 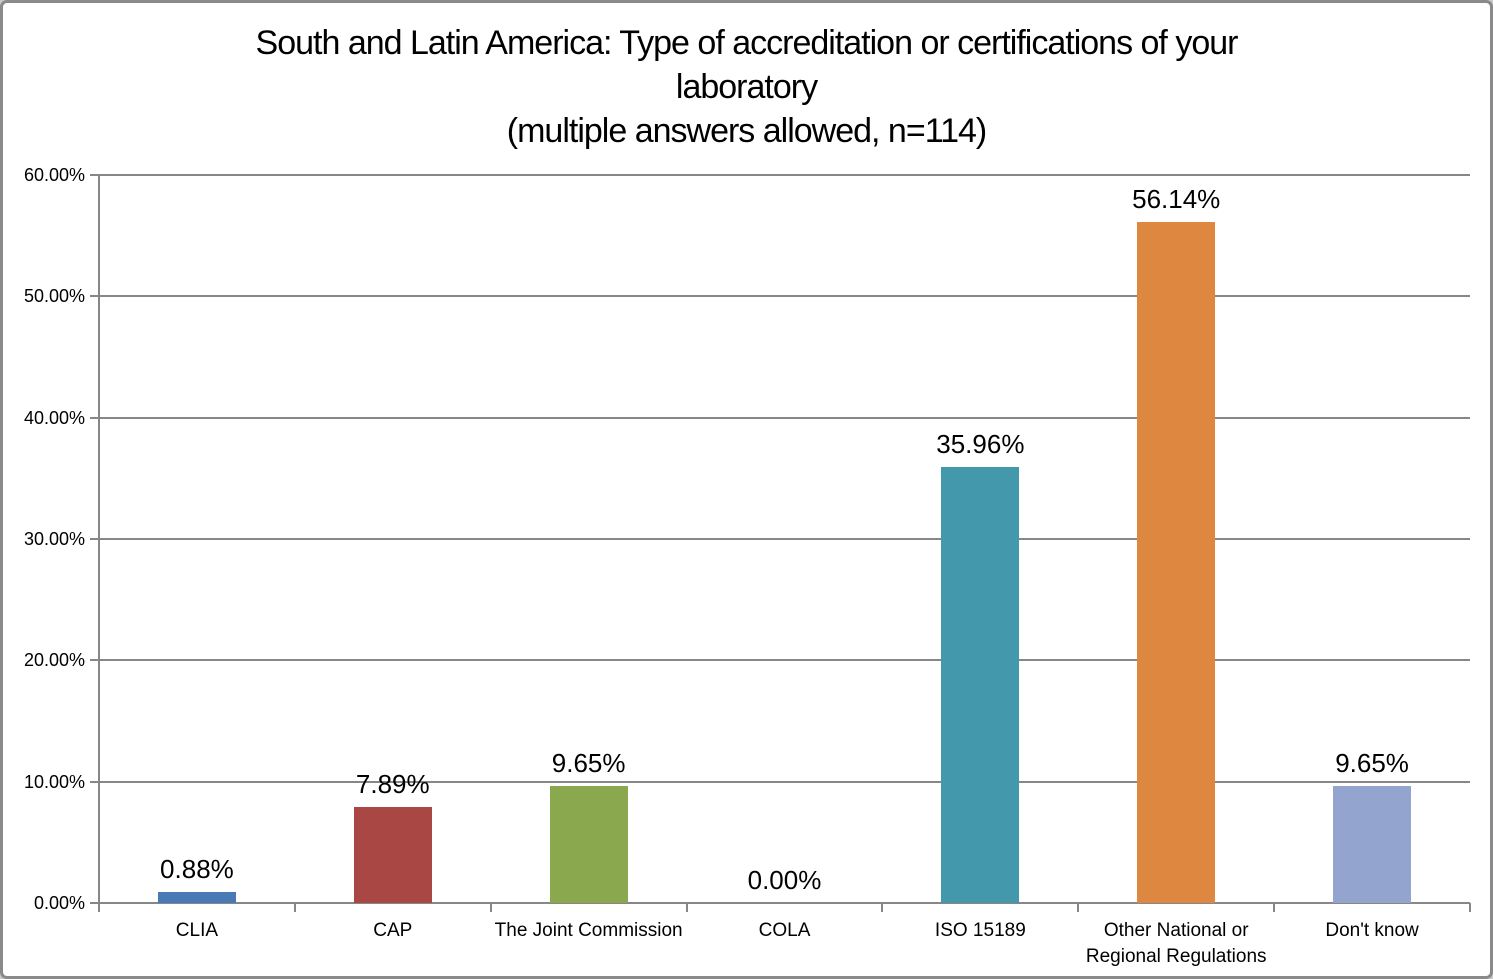 What do you see at coordinates (196, 897) in the screenshot?
I see `bar-clia` at bounding box center [196, 897].